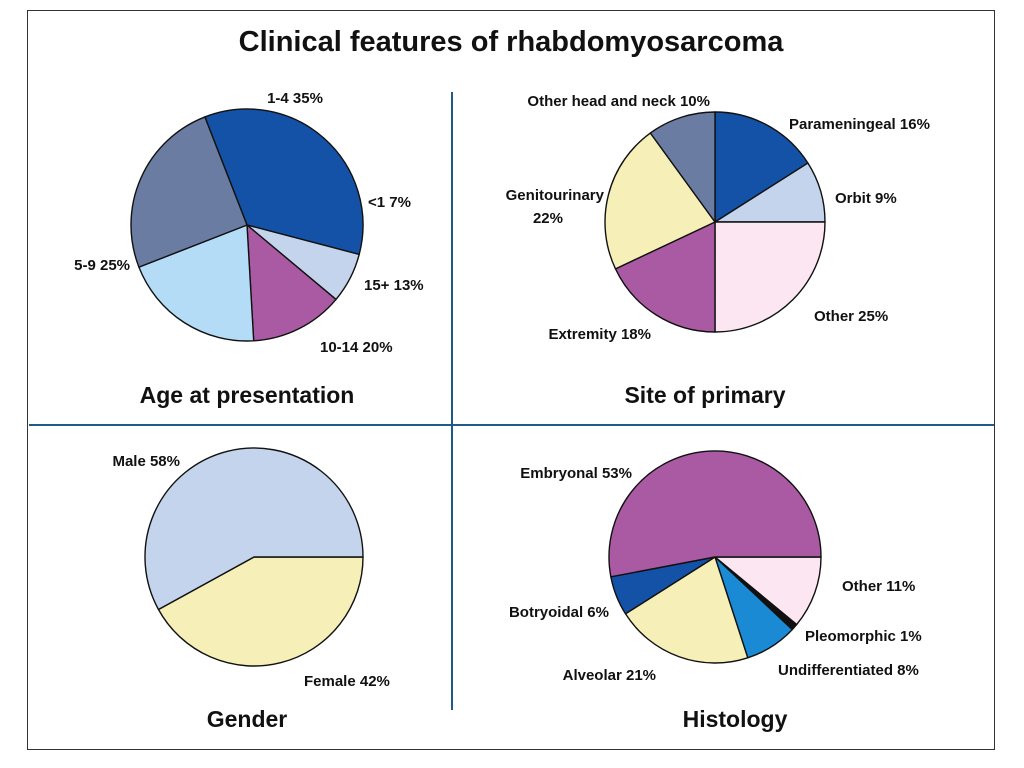 The width and height of the screenshot is (1024, 768). Describe the element at coordinates (394, 285) in the screenshot. I see `pie-label-age-15: 15+ 13%` at that location.